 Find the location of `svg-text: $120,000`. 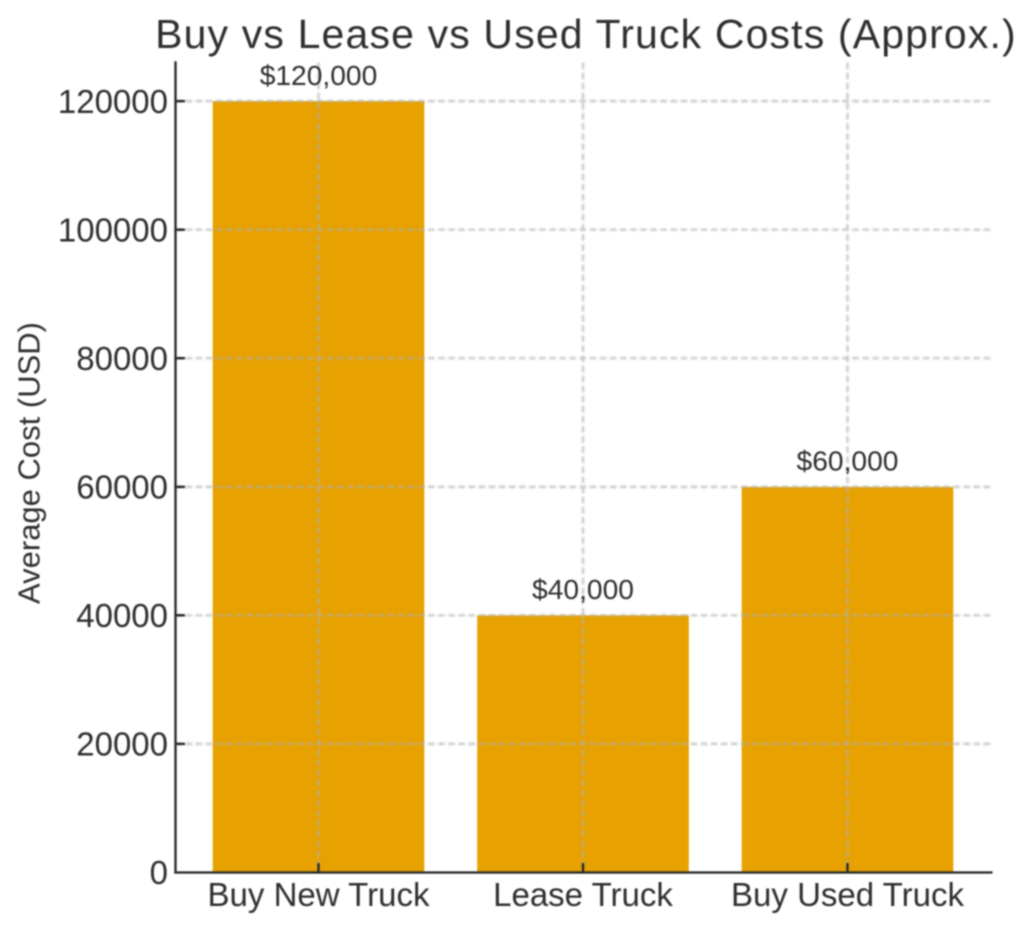

svg-text: $120,000 is located at coordinates (319, 75).